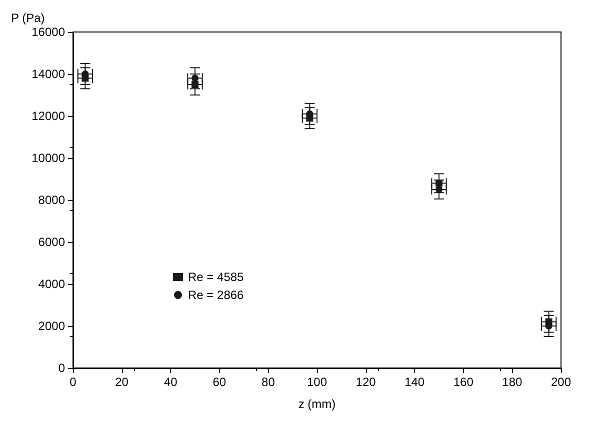 This screenshot has height=437, width=600. Describe the element at coordinates (49, 74) in the screenshot. I see `y-tick-label: 14000` at that location.